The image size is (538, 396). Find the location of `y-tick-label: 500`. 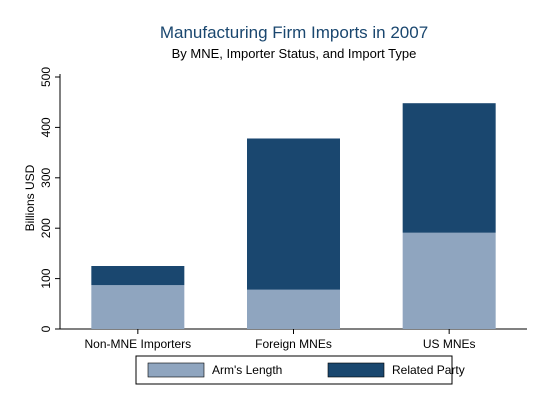

y-tick-label: 500 is located at coordinates (46, 77).